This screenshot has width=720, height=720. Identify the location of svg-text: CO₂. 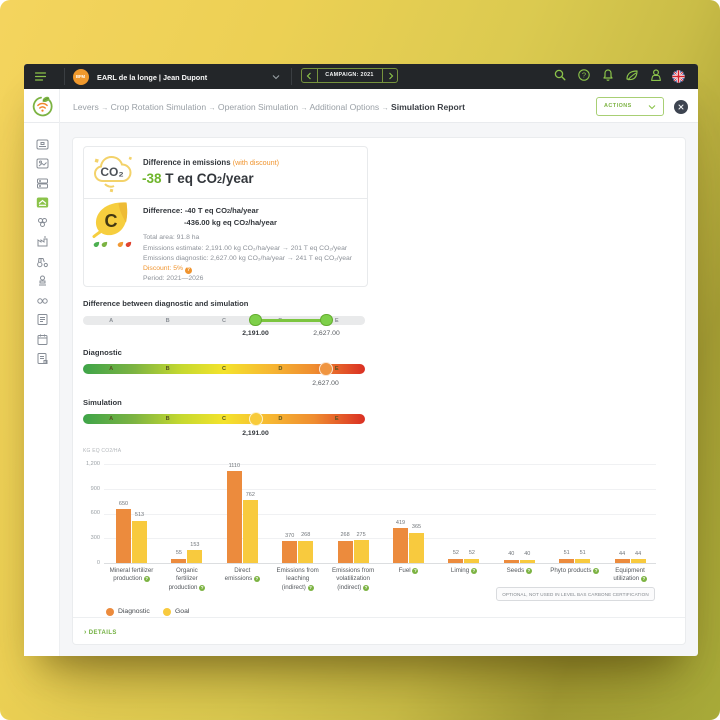
(111, 172).